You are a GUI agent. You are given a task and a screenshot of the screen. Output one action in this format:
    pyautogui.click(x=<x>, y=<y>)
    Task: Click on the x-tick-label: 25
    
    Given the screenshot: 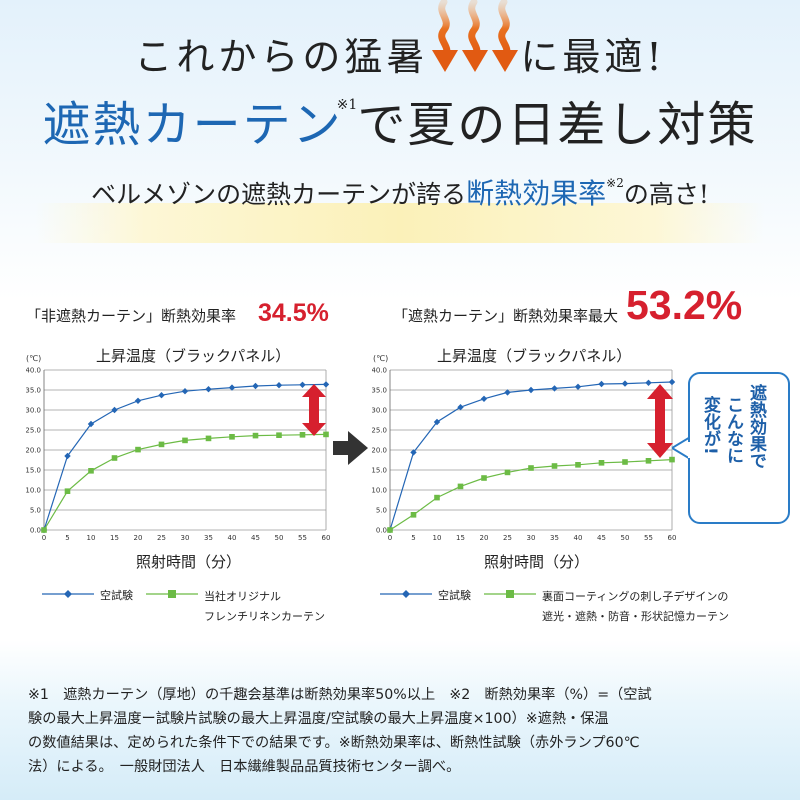 What is the action you would take?
    pyautogui.click(x=507, y=538)
    